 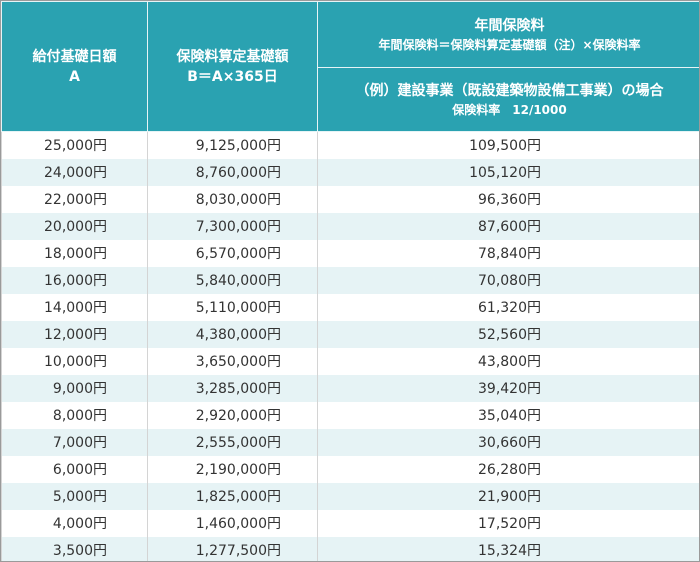 What do you see at coordinates (74, 442) in the screenshot?
I see `cell-daily-benefit: 7,000円` at bounding box center [74, 442].